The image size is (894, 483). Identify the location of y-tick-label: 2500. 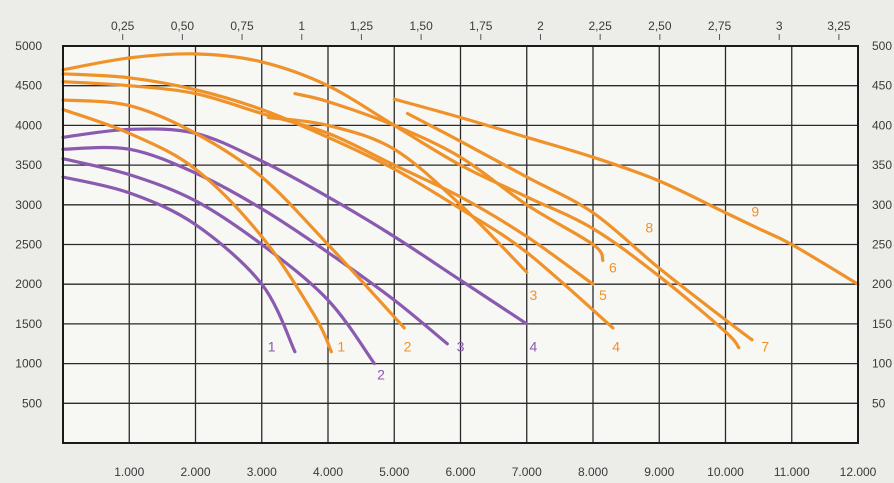
(28, 245).